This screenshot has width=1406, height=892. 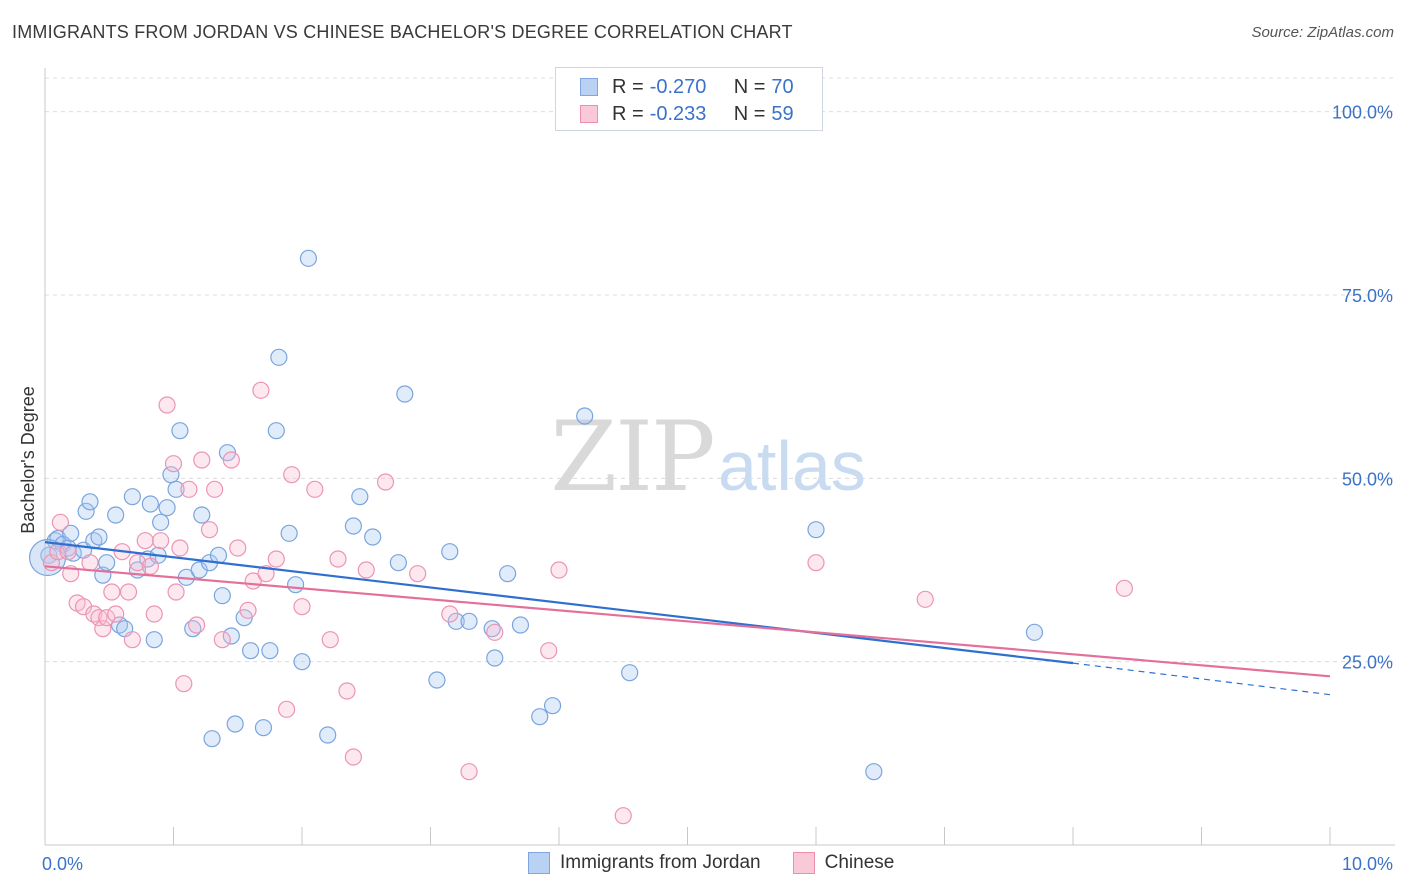 I want to click on legend-row-chinese: R = -0.233 N = 59, so click(x=687, y=114).